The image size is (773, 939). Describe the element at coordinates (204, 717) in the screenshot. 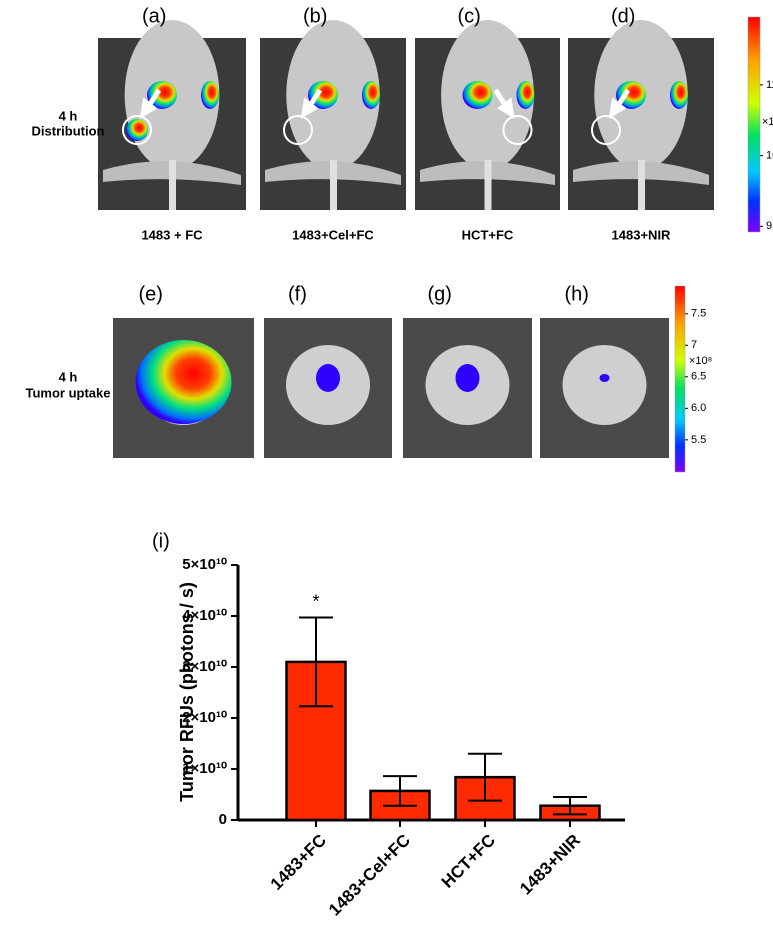

I see `y-tick-label: 2×10¹⁰` at that location.